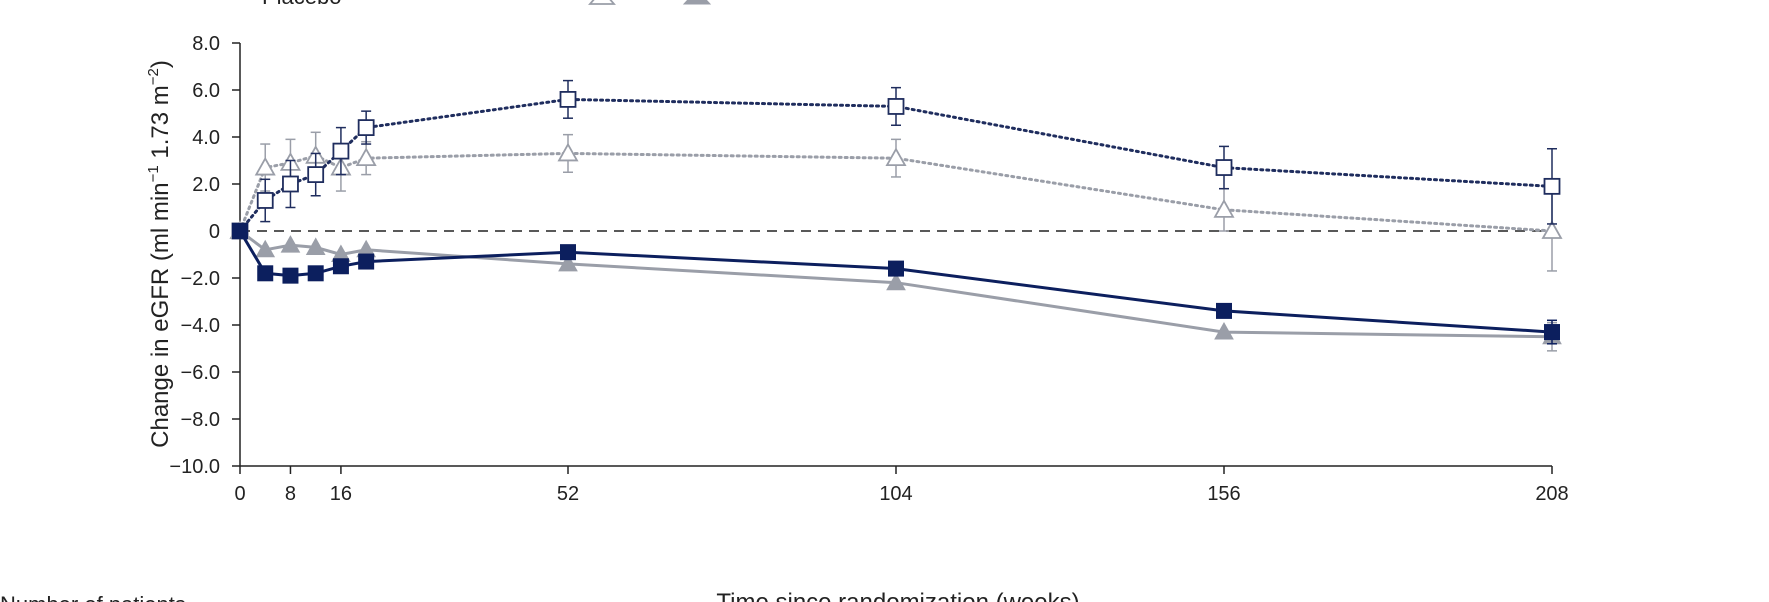 This screenshot has width=1769, height=602. Describe the element at coordinates (200, 373) in the screenshot. I see `y-tick-label: −6.0` at that location.